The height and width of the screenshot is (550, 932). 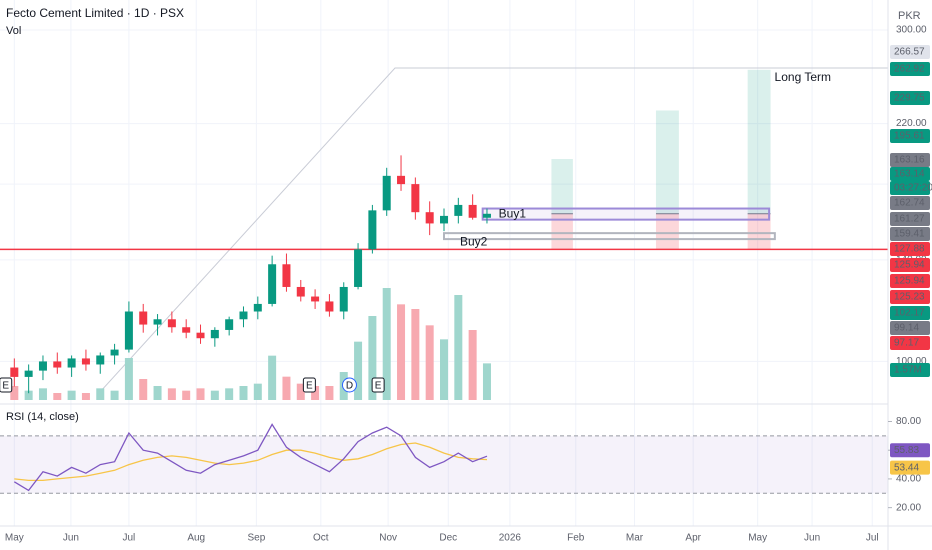 I want to click on price-tag-label: 97.17, so click(x=906, y=343).